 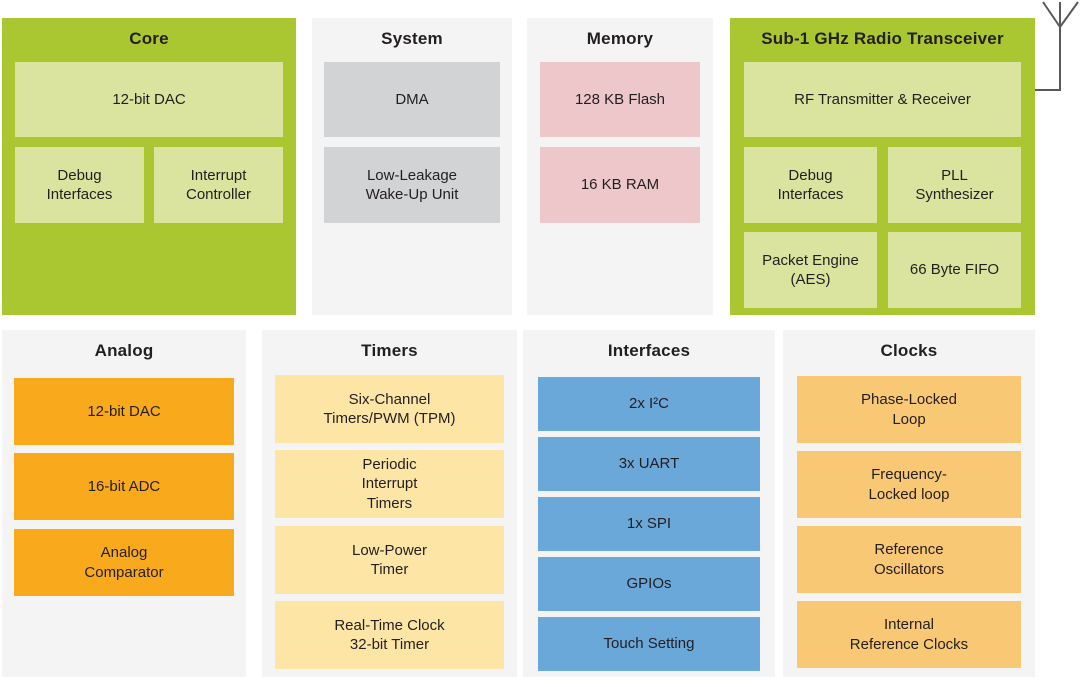 I want to click on panel-core-title: Core, so click(x=149, y=38).